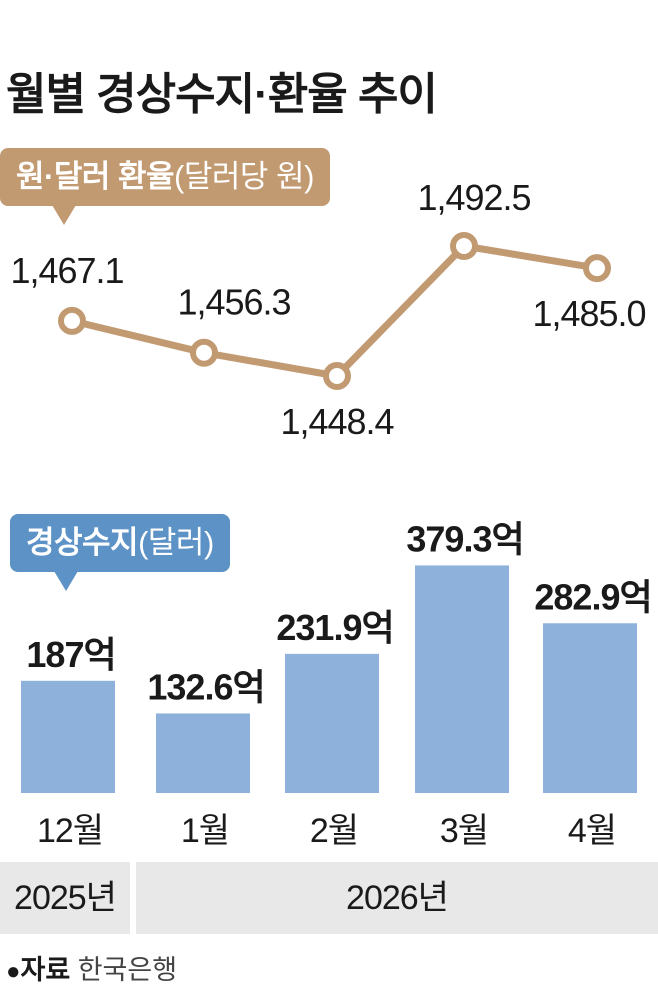 Image resolution: width=658 pixels, height=1006 pixels. I want to click on month-tick-label-4: 3월, so click(464, 831).